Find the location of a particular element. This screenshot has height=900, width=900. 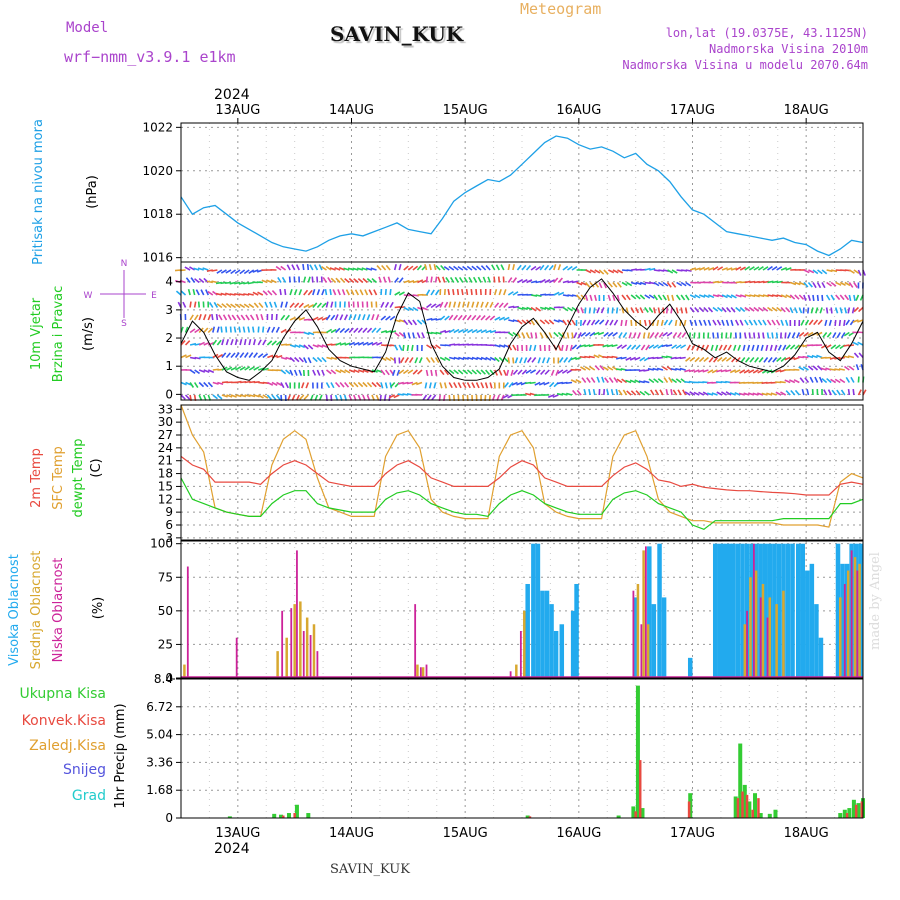

xtick-label-top: 18AUG is located at coordinates (806, 110).